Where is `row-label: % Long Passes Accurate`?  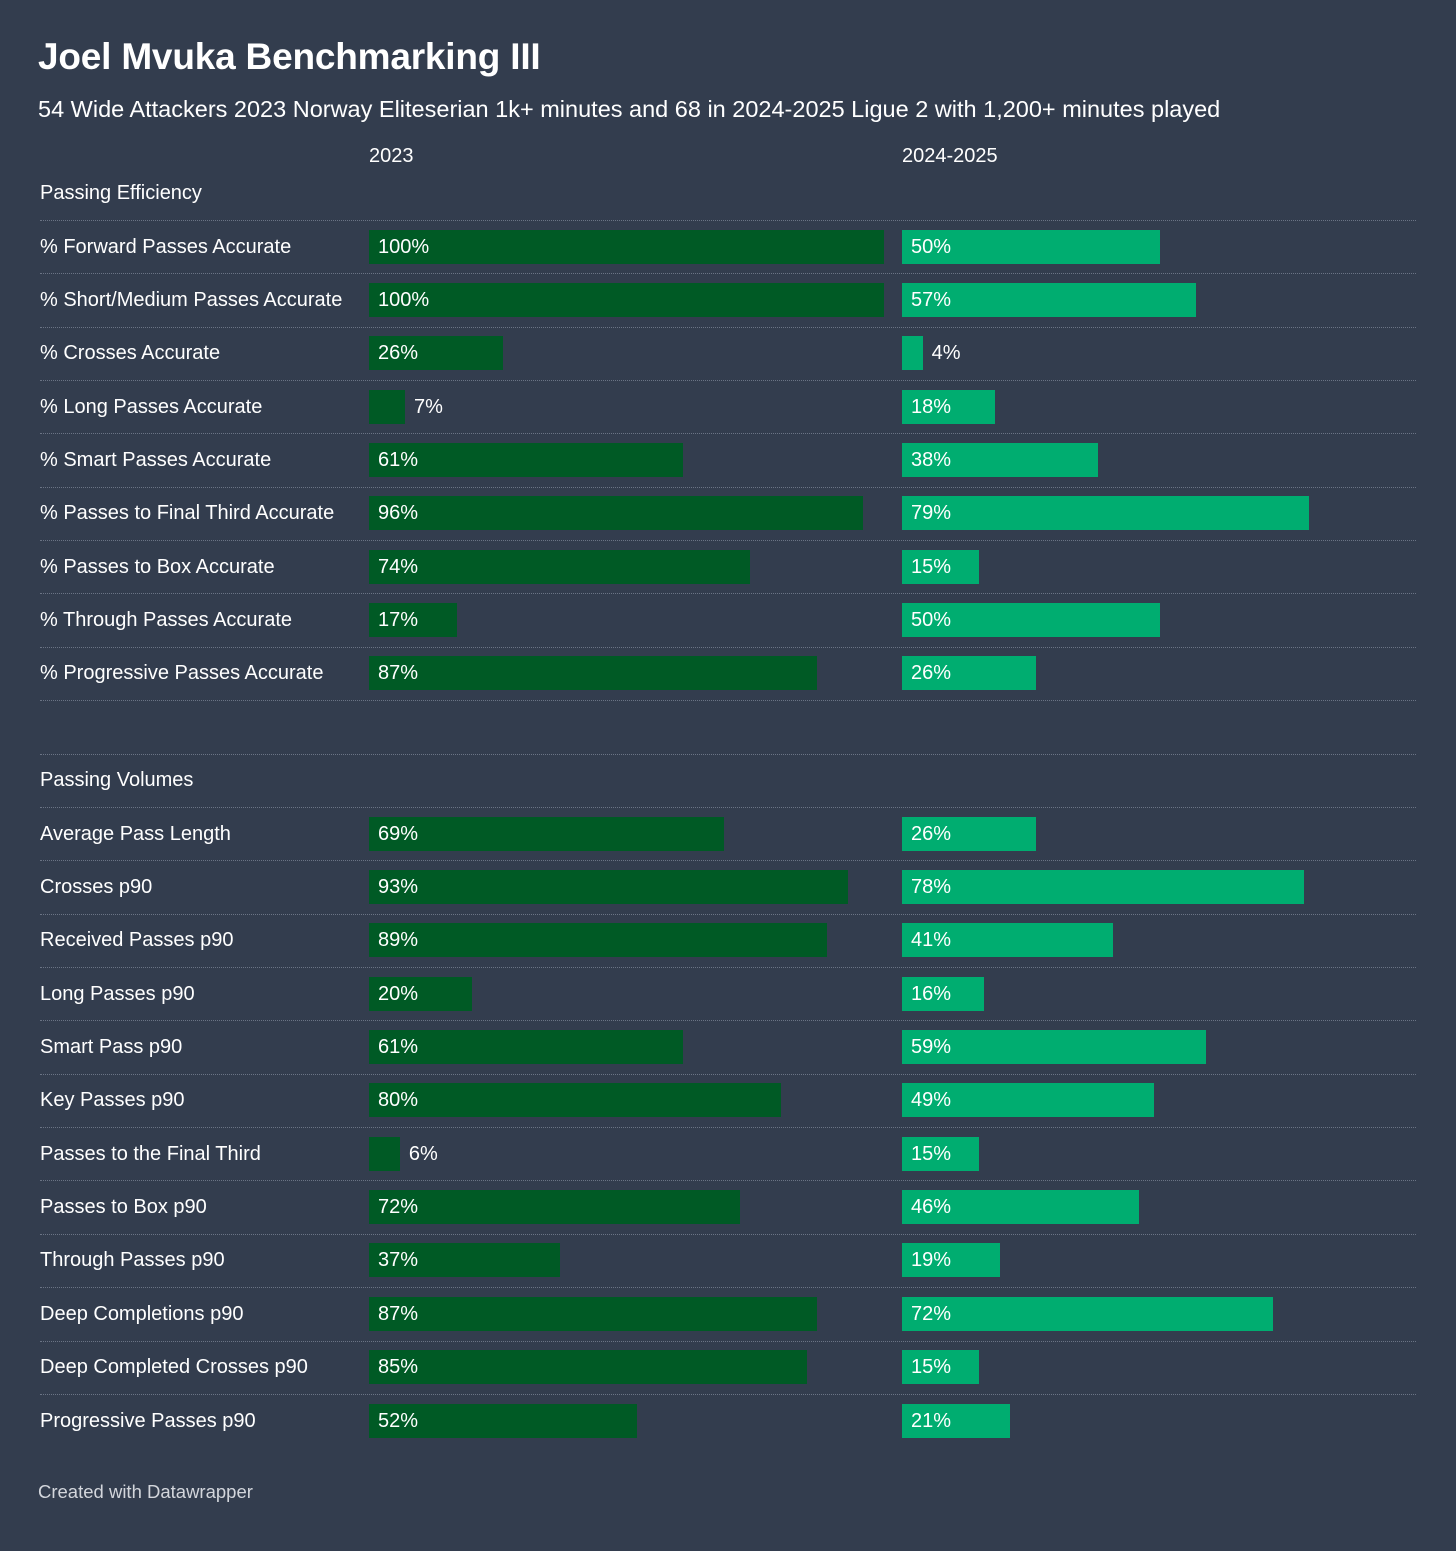 row-label: % Long Passes Accurate is located at coordinates (151, 406).